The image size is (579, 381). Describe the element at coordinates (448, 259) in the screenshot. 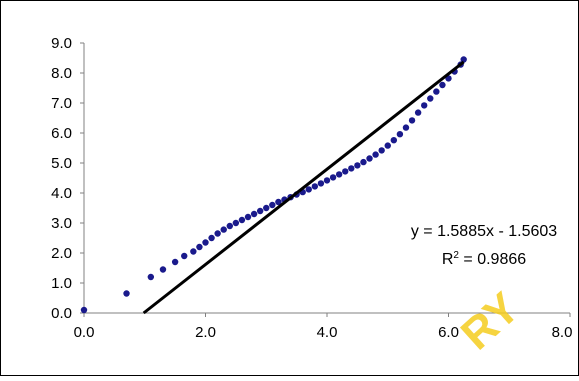

I see `r-squared-prefix: R` at that location.